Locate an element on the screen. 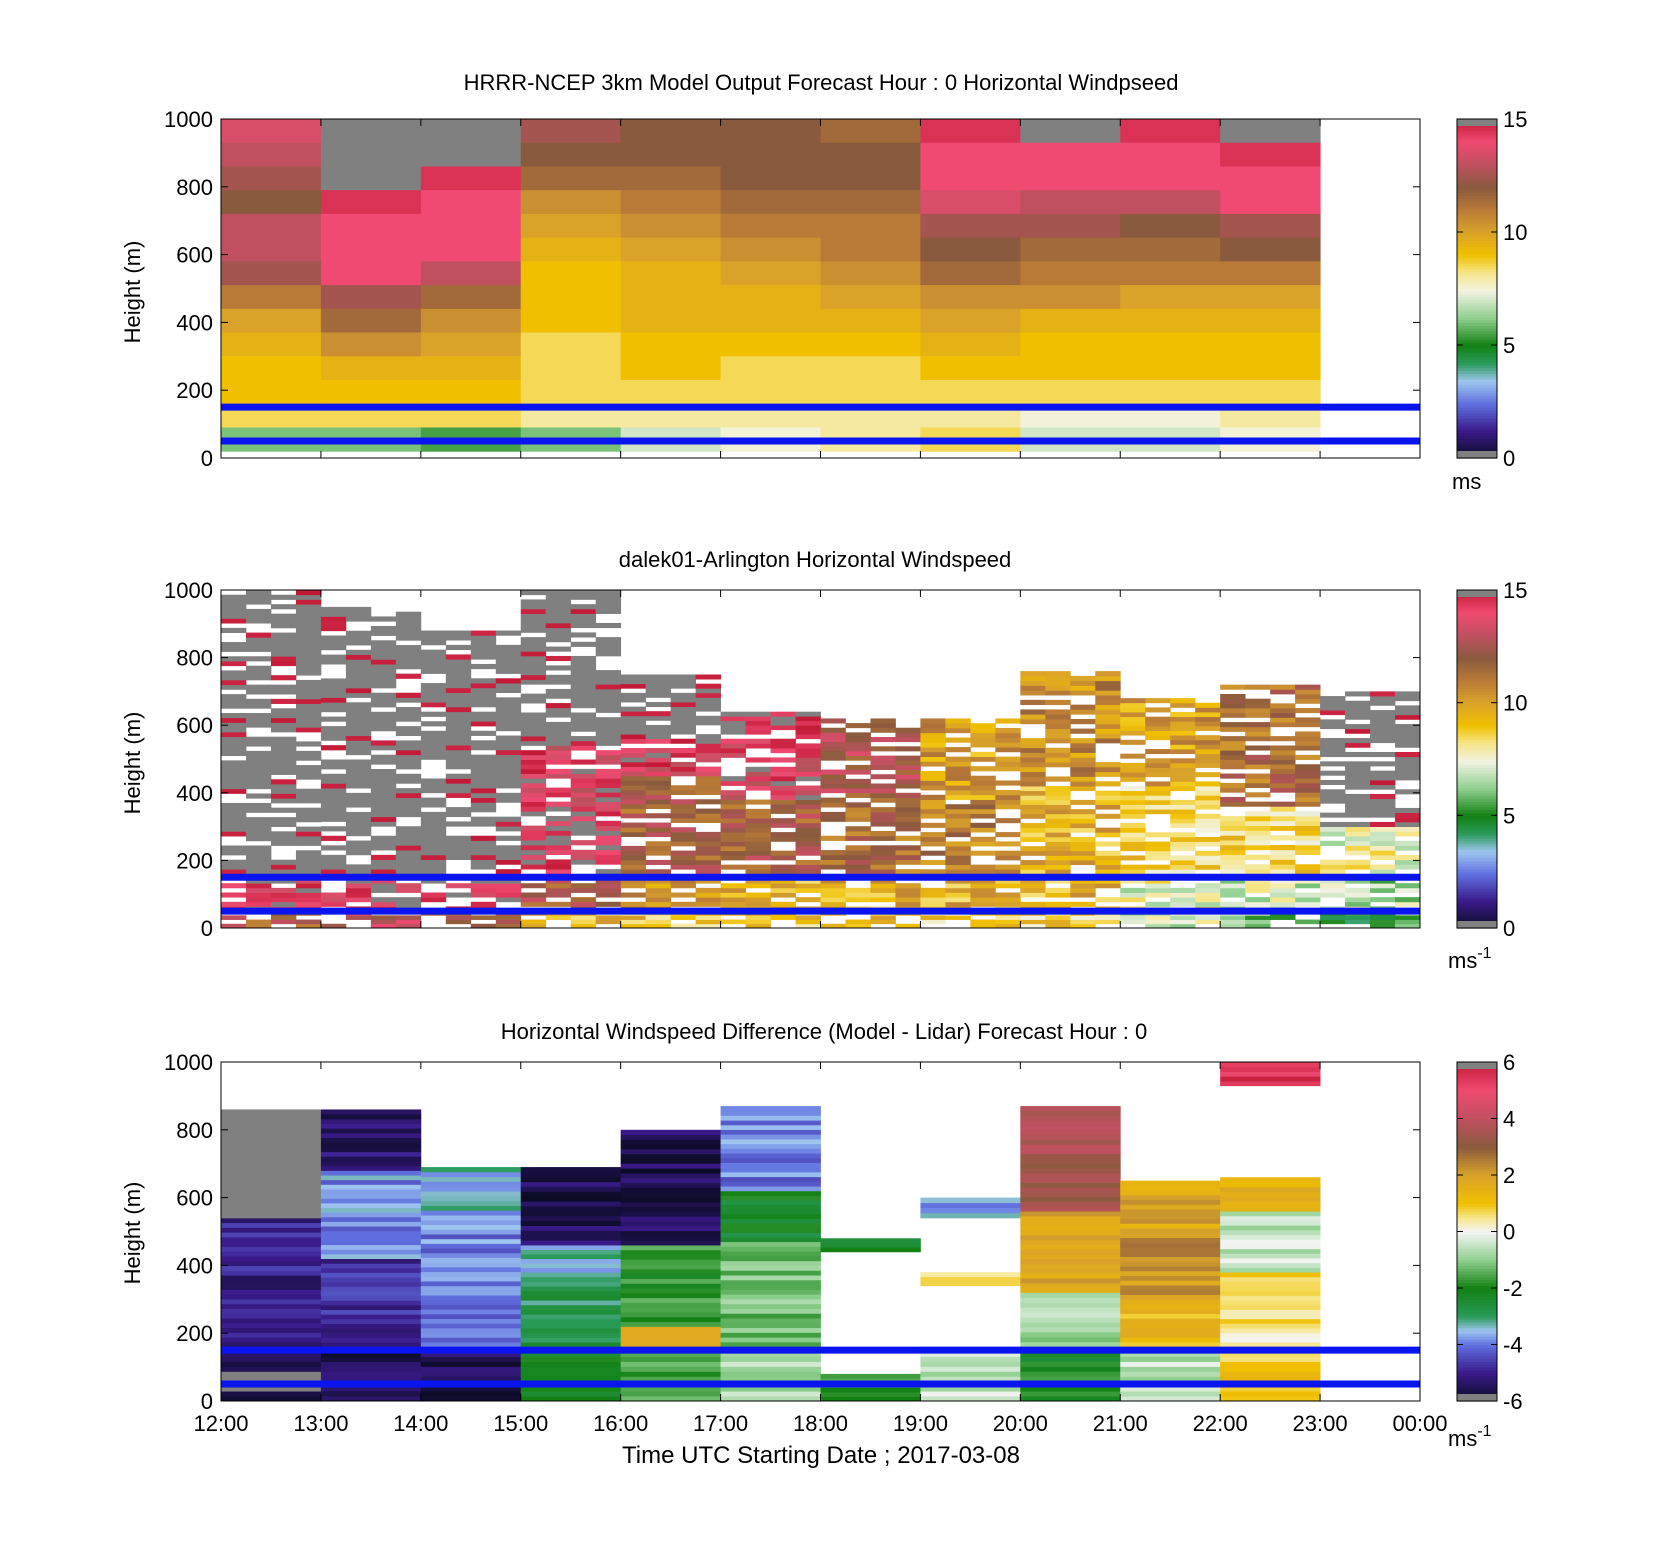  x-tick-label: 00:00 is located at coordinates (1419, 1423).